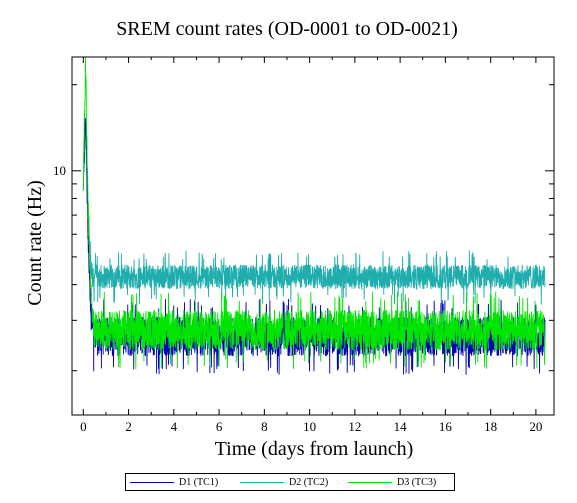 The image size is (577, 503). Describe the element at coordinates (174, 426) in the screenshot. I see `x-tick-label: 4` at that location.